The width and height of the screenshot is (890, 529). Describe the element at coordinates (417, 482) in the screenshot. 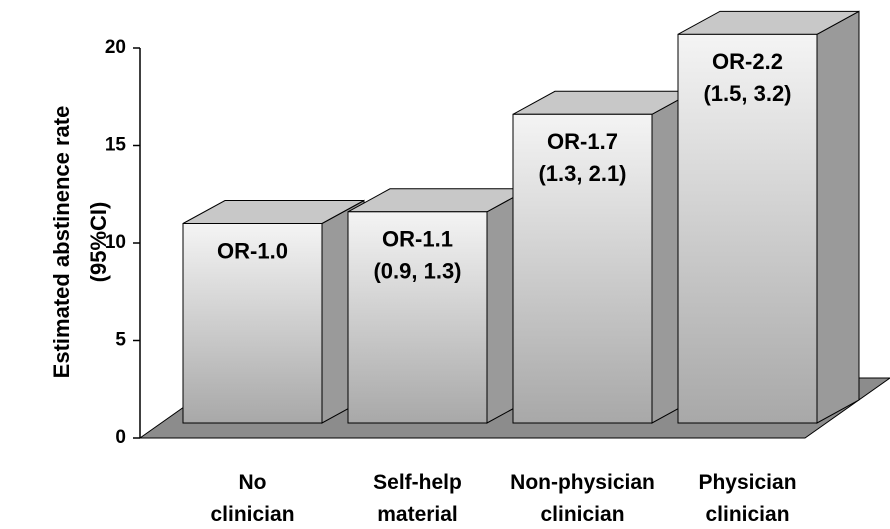

I see `x-tick-label-line: Self-help` at that location.